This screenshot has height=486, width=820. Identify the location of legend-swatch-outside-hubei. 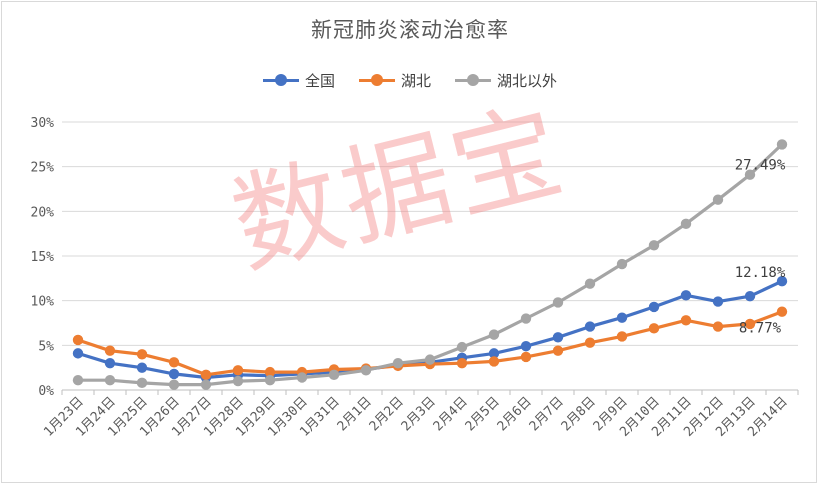
(473, 80).